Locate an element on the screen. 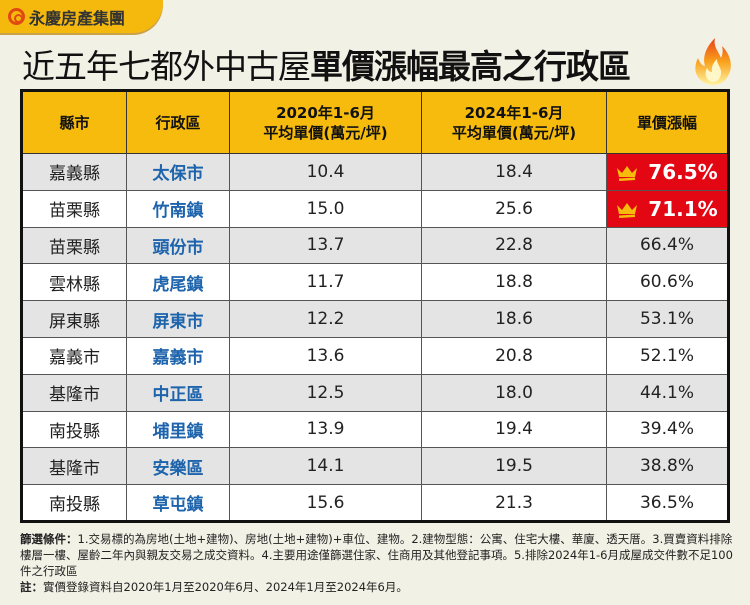  cell-rate-value: 39.4% is located at coordinates (666, 429).